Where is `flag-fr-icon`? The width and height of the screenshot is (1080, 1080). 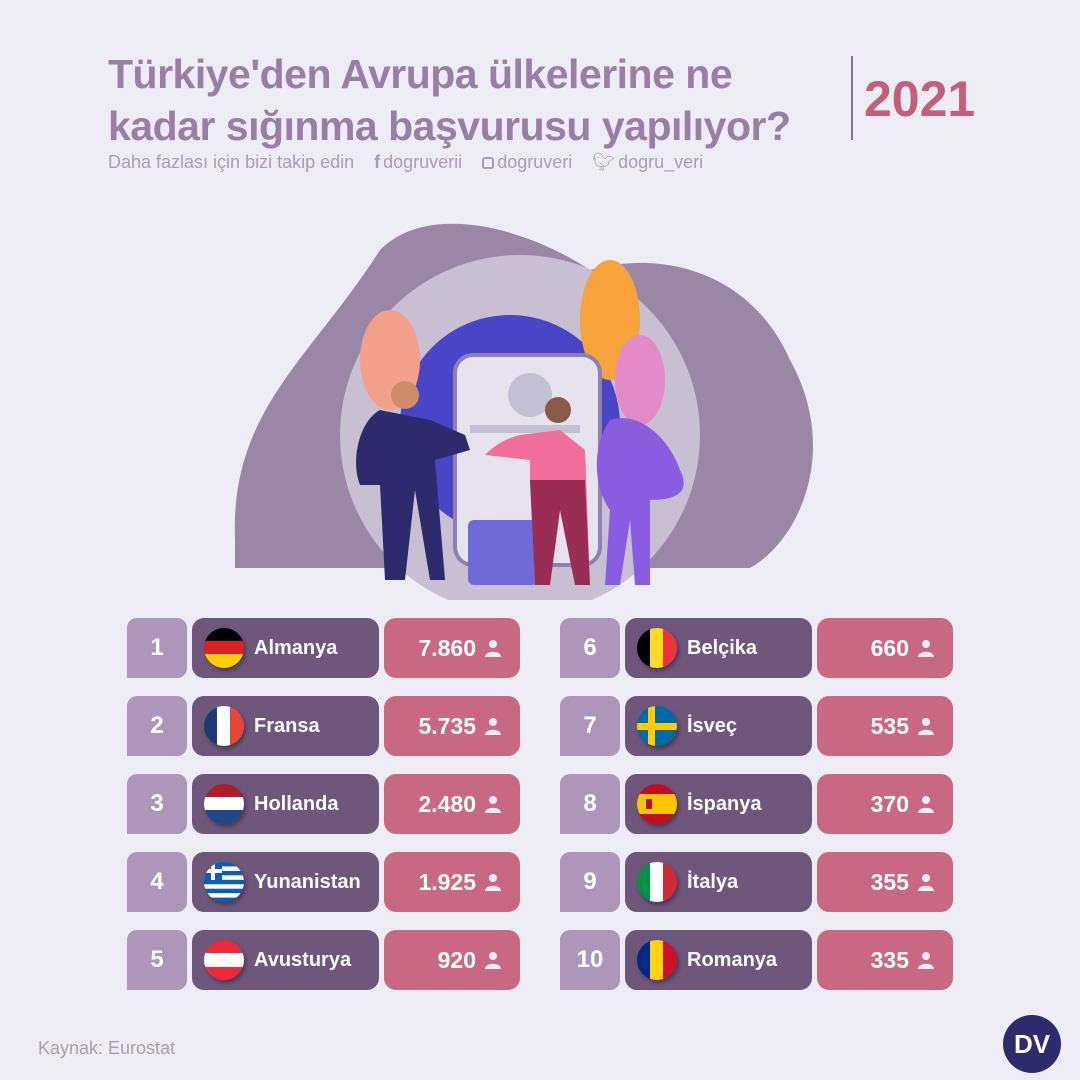
flag-fr-icon is located at coordinates (224, 726).